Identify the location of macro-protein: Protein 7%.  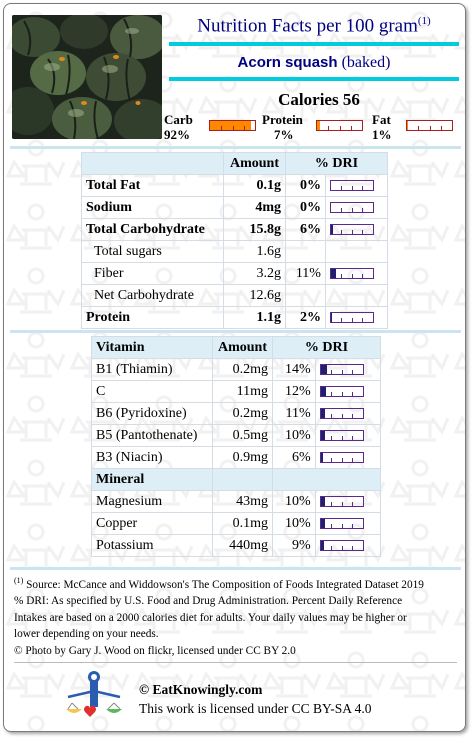
(282, 127).